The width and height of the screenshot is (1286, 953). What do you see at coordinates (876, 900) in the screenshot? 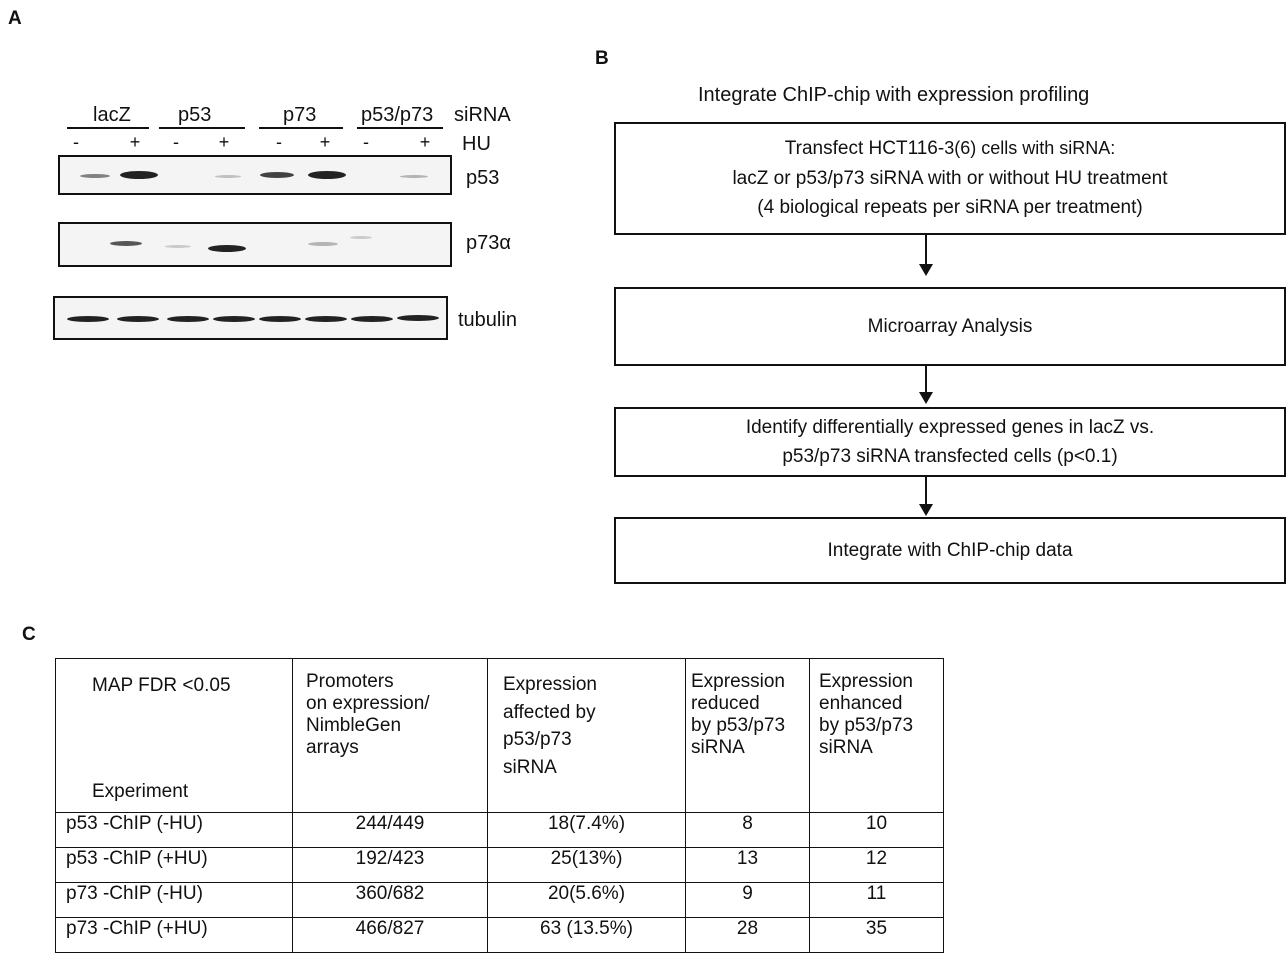
I see `cell-enhanced: 11` at bounding box center [876, 900].